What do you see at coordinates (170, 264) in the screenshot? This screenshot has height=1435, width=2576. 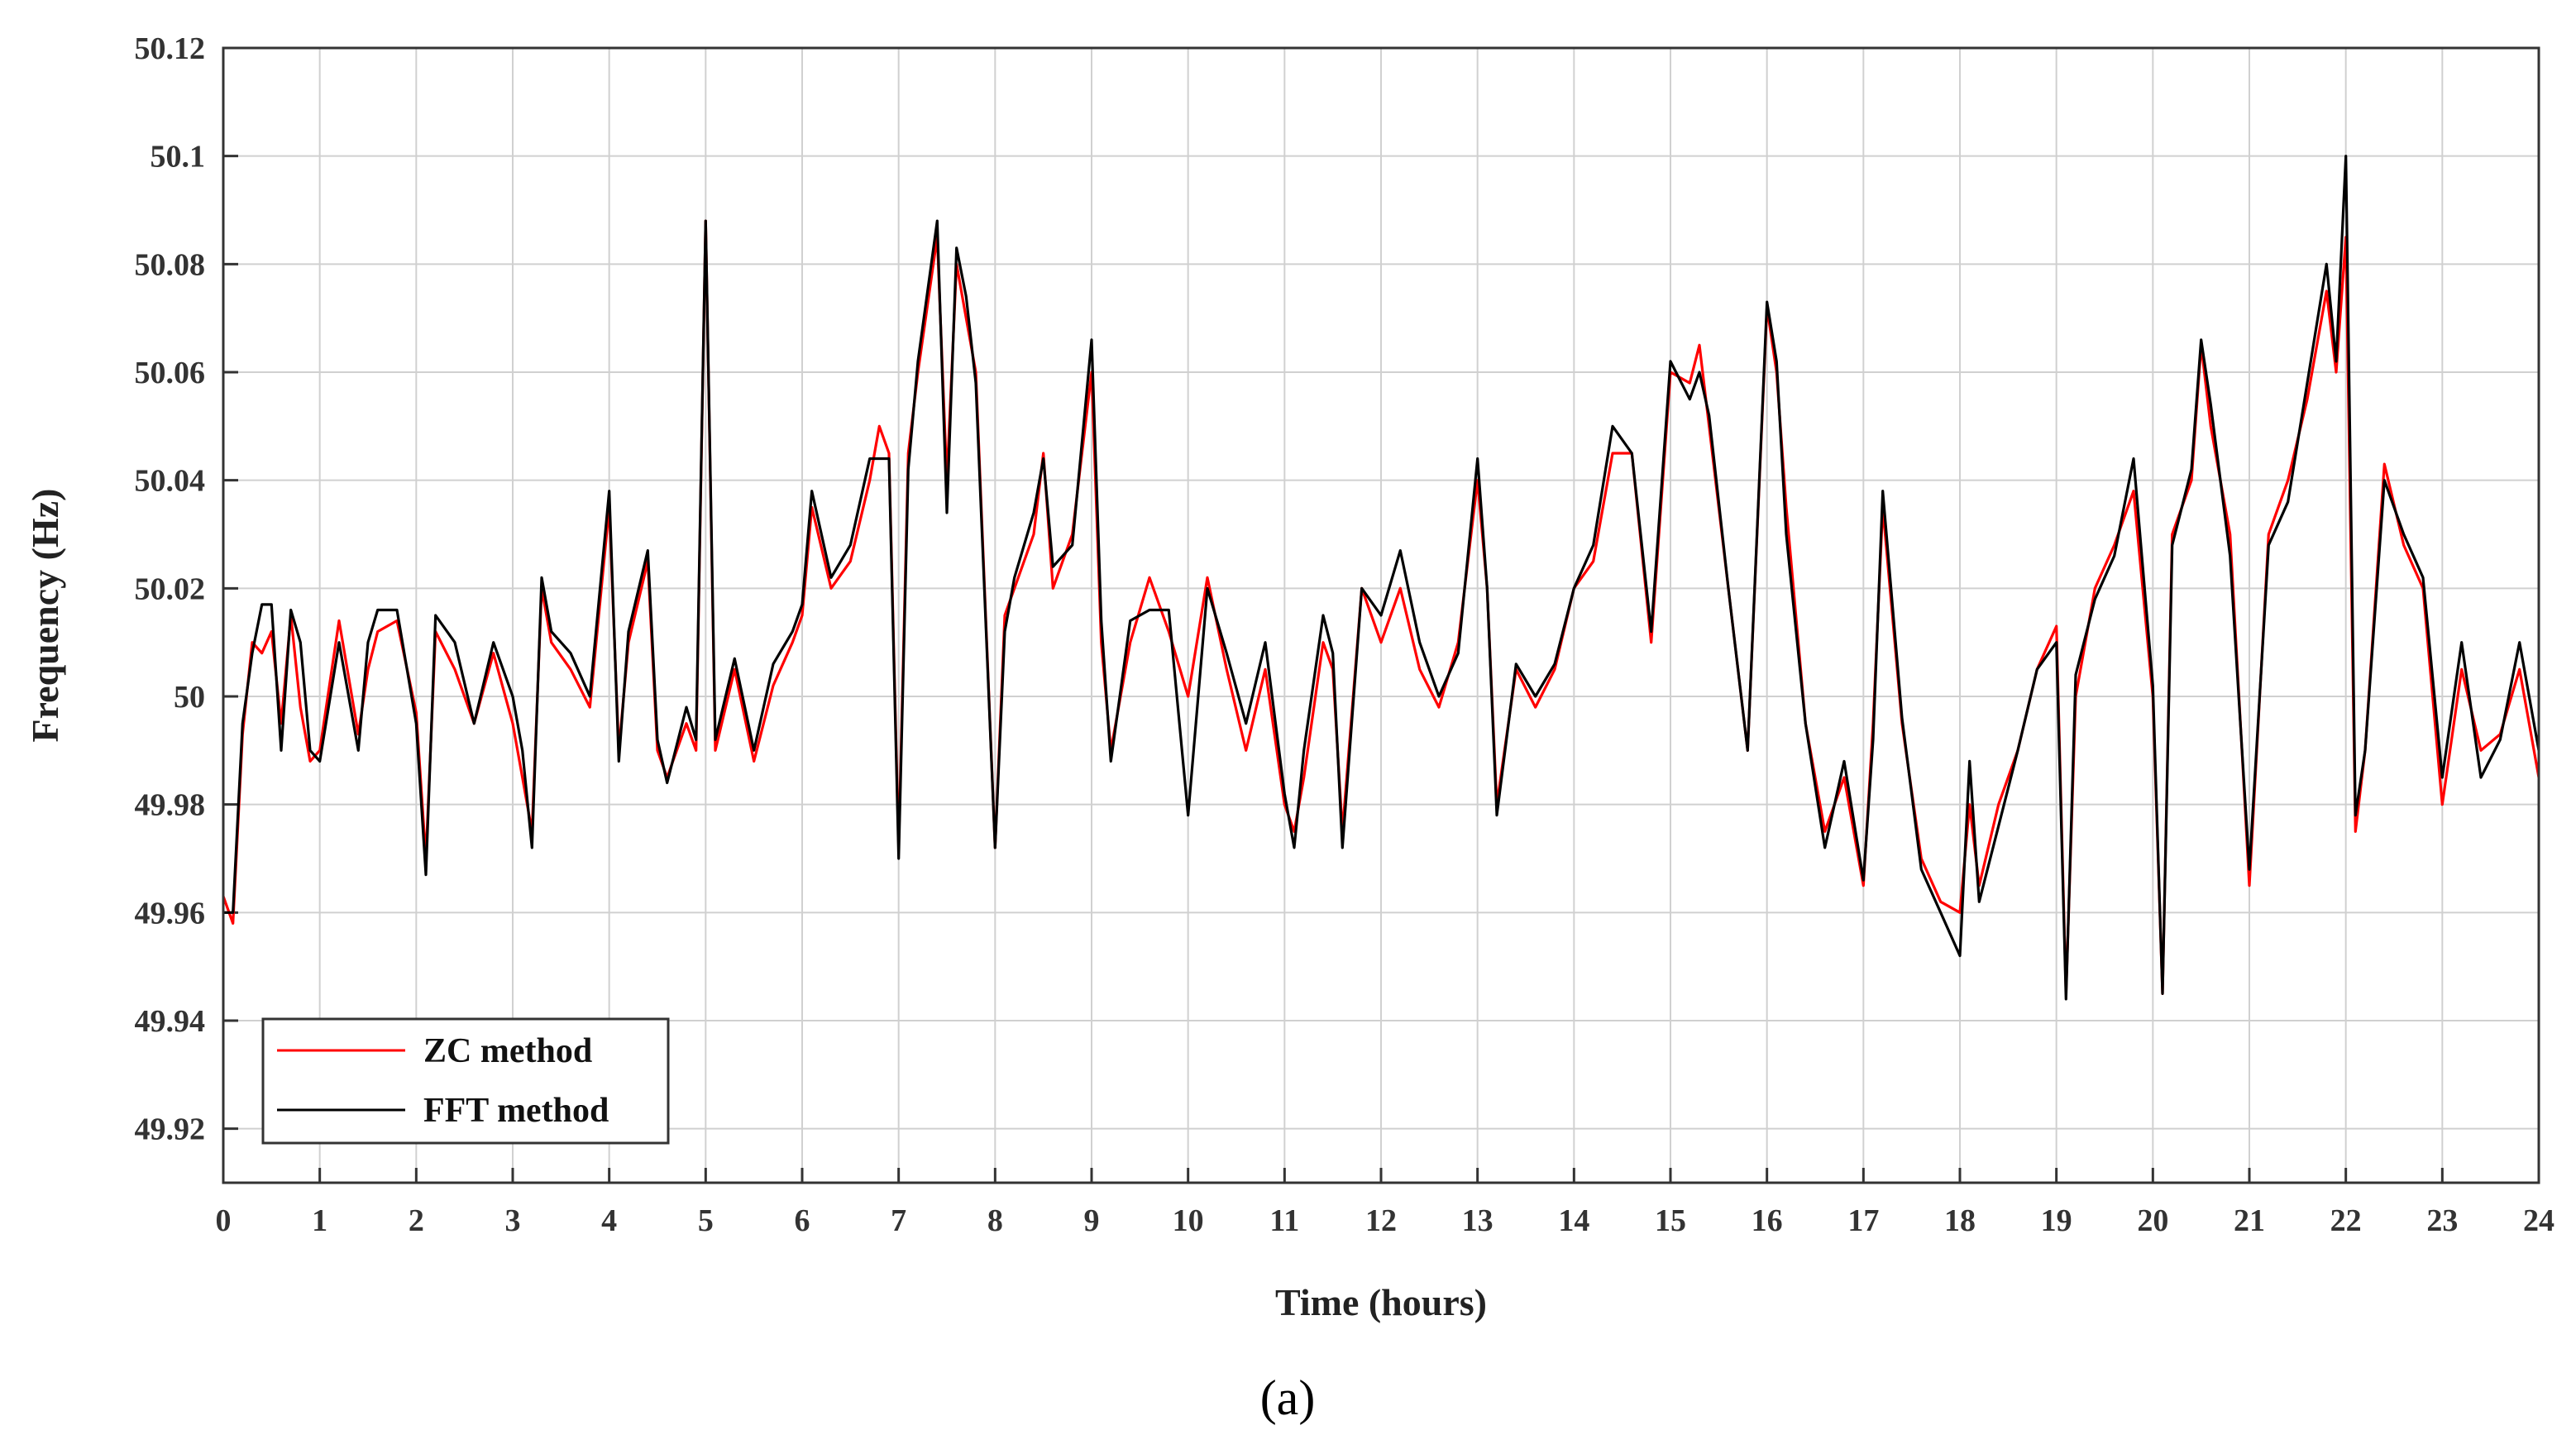 I see `y-tick-label: 50.08` at bounding box center [170, 264].